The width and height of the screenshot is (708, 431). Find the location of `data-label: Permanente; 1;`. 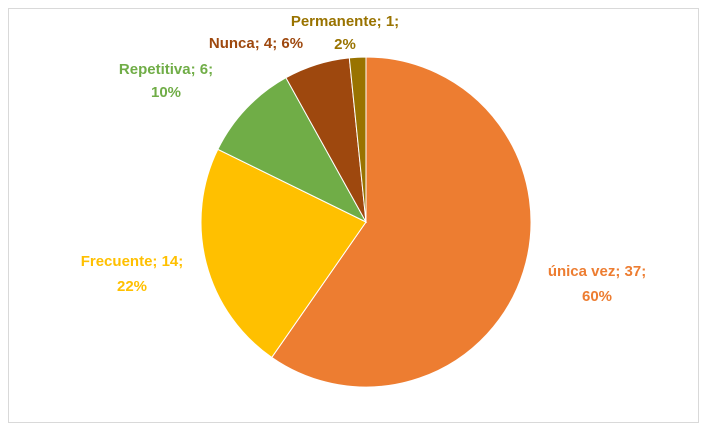

data-label: Permanente; 1; is located at coordinates (345, 21).